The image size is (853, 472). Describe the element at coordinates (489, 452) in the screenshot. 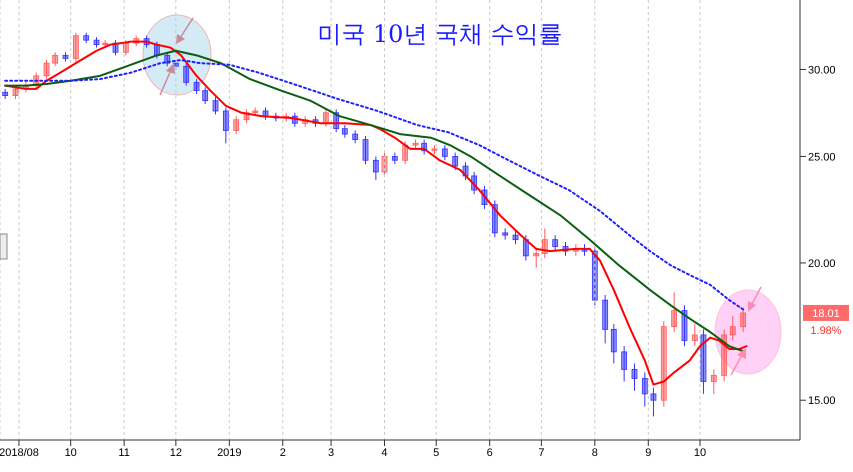

I see `x-tick-label: 6` at that location.